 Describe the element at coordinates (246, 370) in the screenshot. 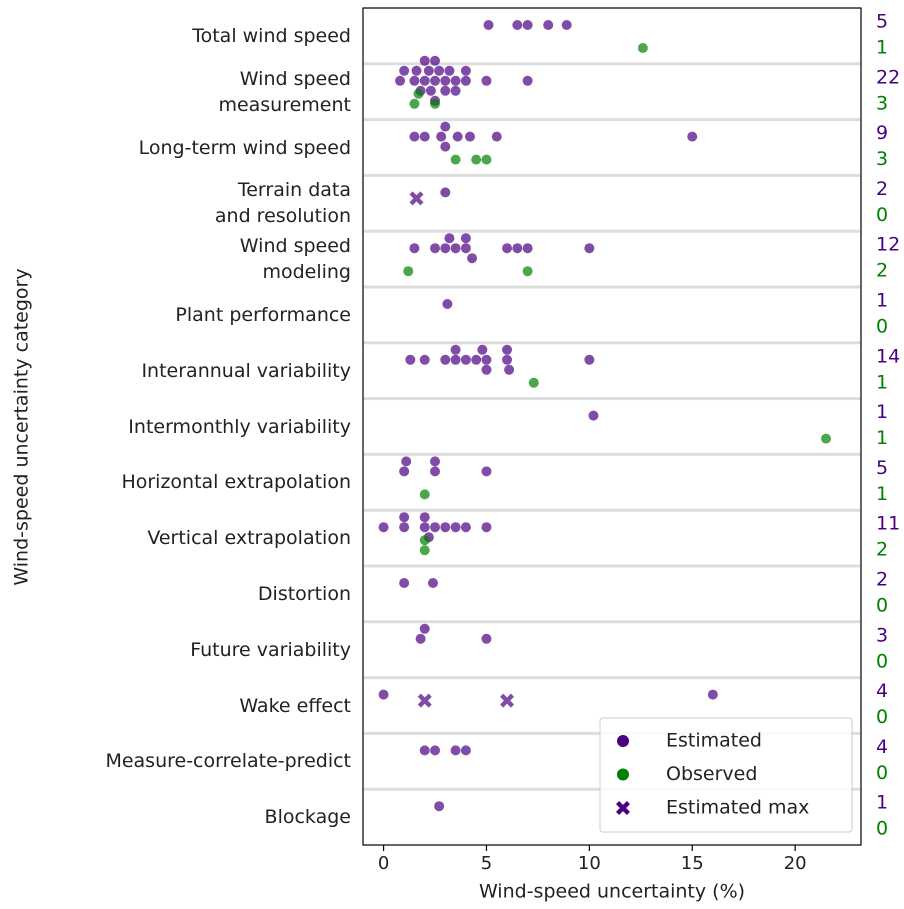

I see `category-label: Interannual variability` at that location.